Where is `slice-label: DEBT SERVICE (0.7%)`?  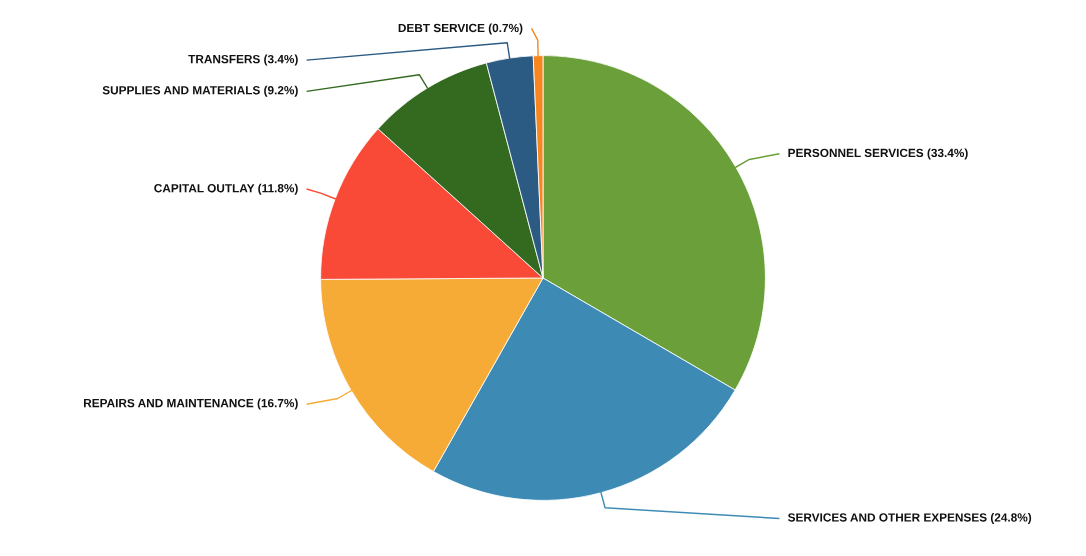
slice-label: DEBT SERVICE (0.7%) is located at coordinates (460, 29).